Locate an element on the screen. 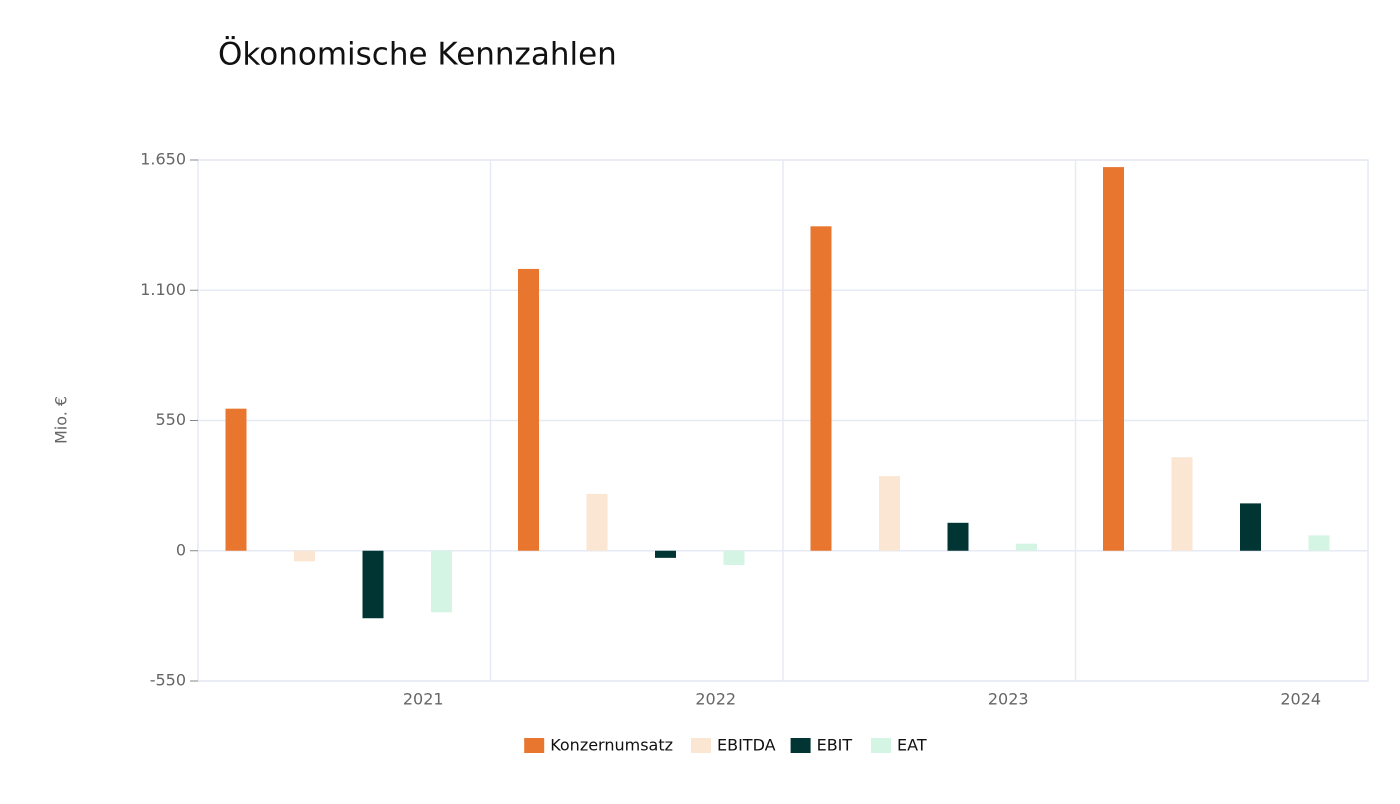  legend-label: EBITDA is located at coordinates (746, 745).